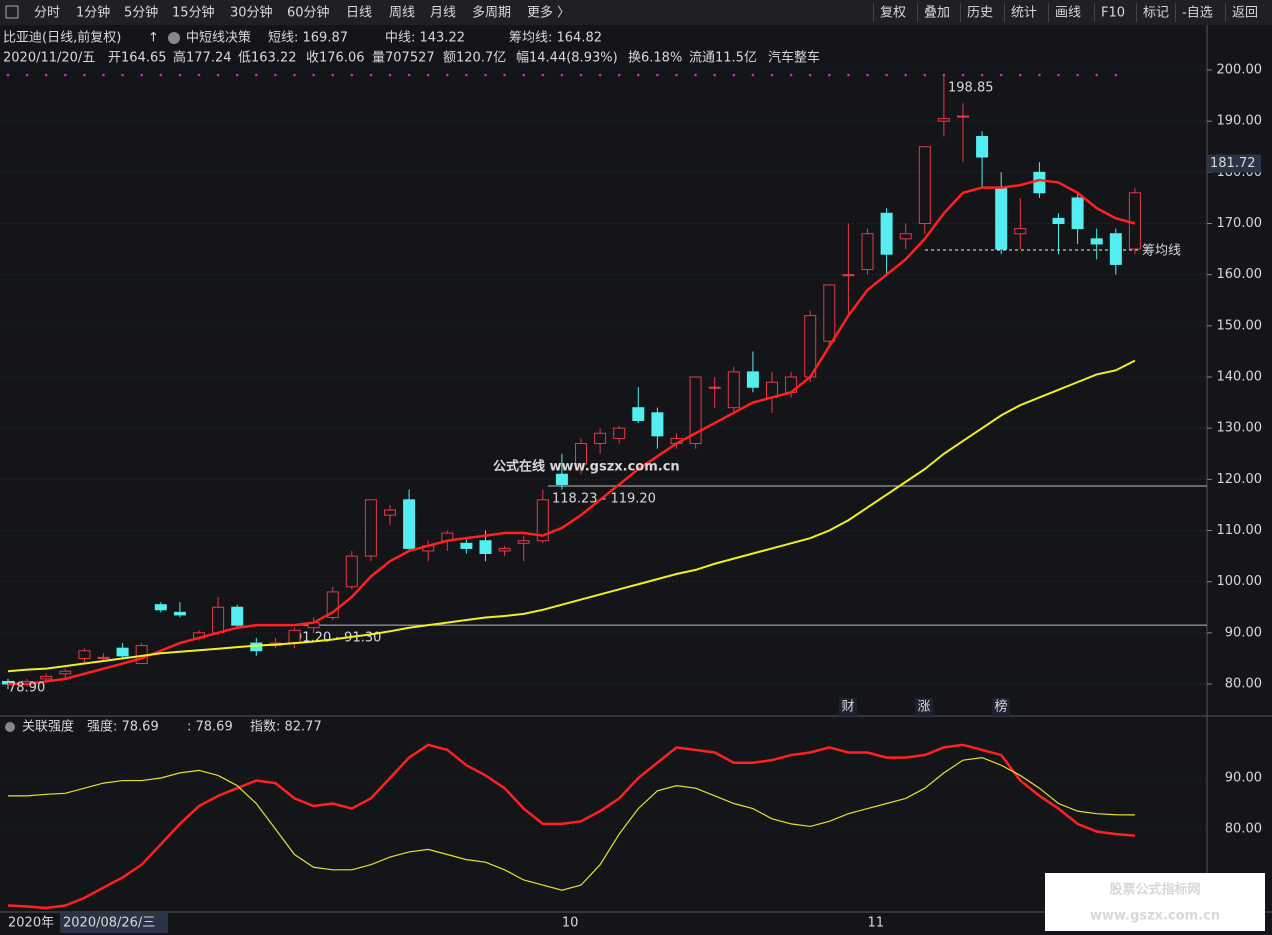 The width and height of the screenshot is (1272, 935). I want to click on toolbar-button: 返回, so click(1245, 13).